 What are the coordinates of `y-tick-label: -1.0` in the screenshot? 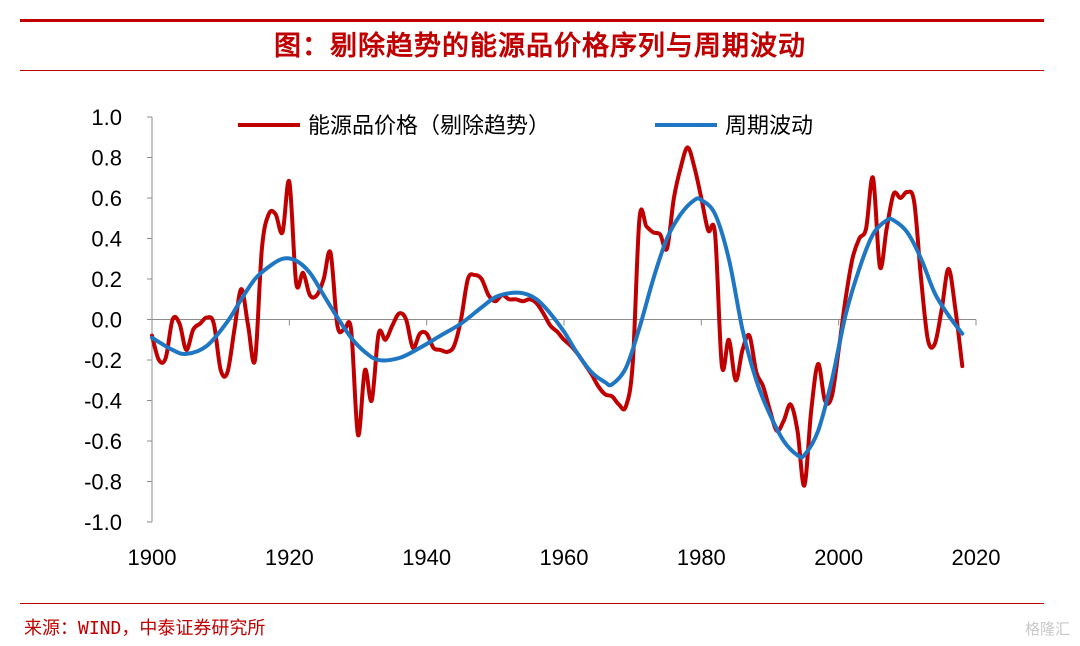 It's located at (103, 522).